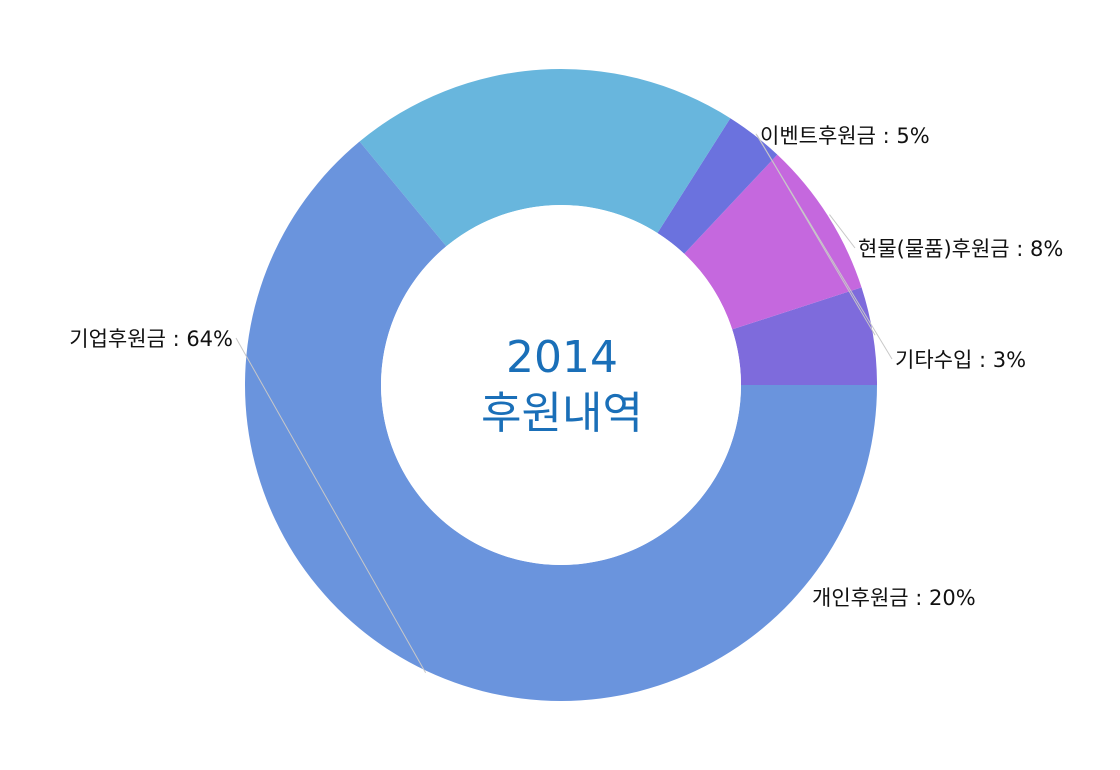 This screenshot has height=770, width=1120. I want to click on slice-label-3: 기타수입 : 3%, so click(960, 360).